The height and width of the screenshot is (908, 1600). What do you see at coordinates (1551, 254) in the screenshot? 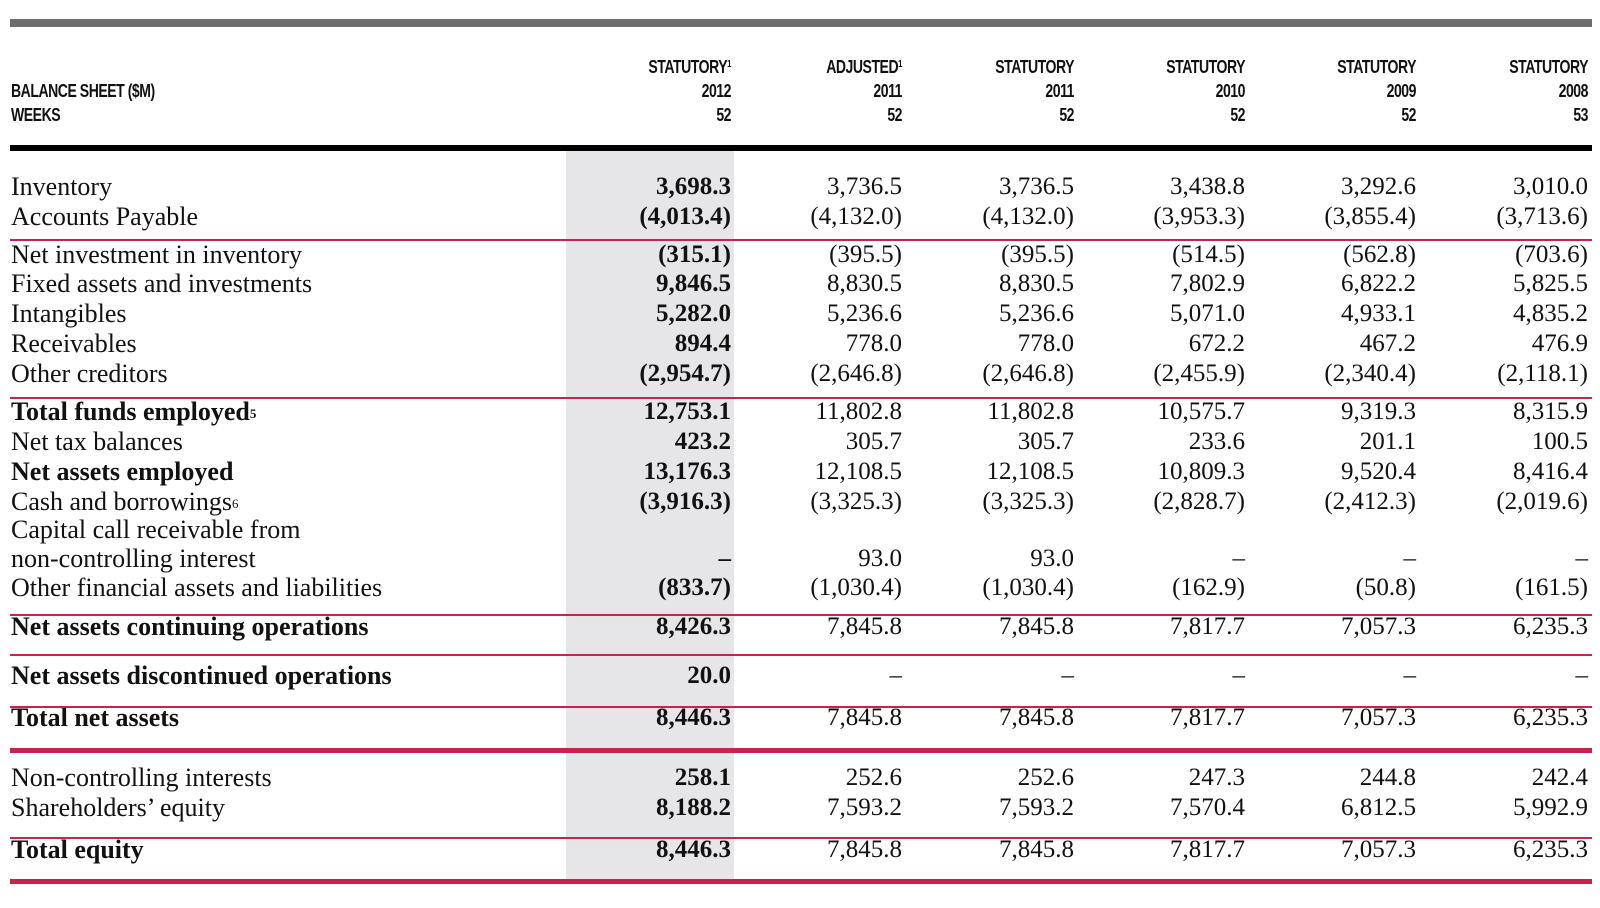
I see `table-cell: (703.6)` at bounding box center [1551, 254].